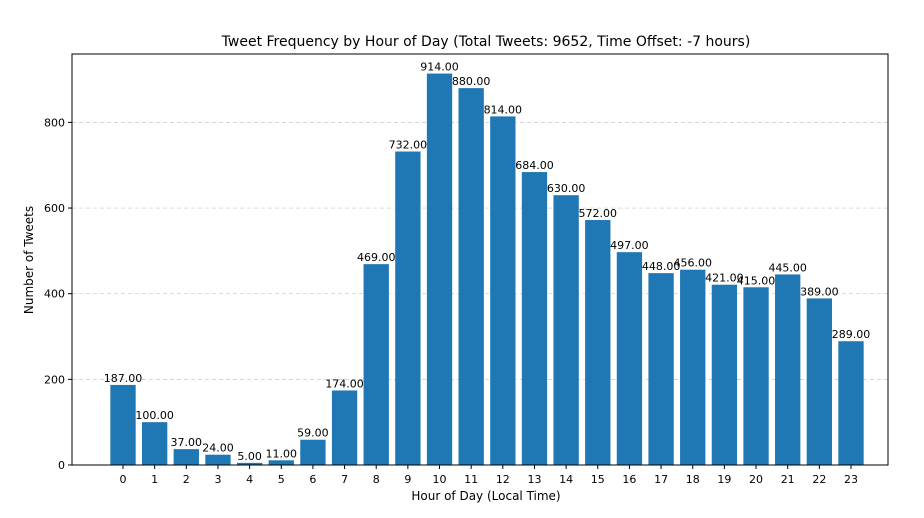  Describe the element at coordinates (788, 479) in the screenshot. I see `x-tick-label: 21` at that location.